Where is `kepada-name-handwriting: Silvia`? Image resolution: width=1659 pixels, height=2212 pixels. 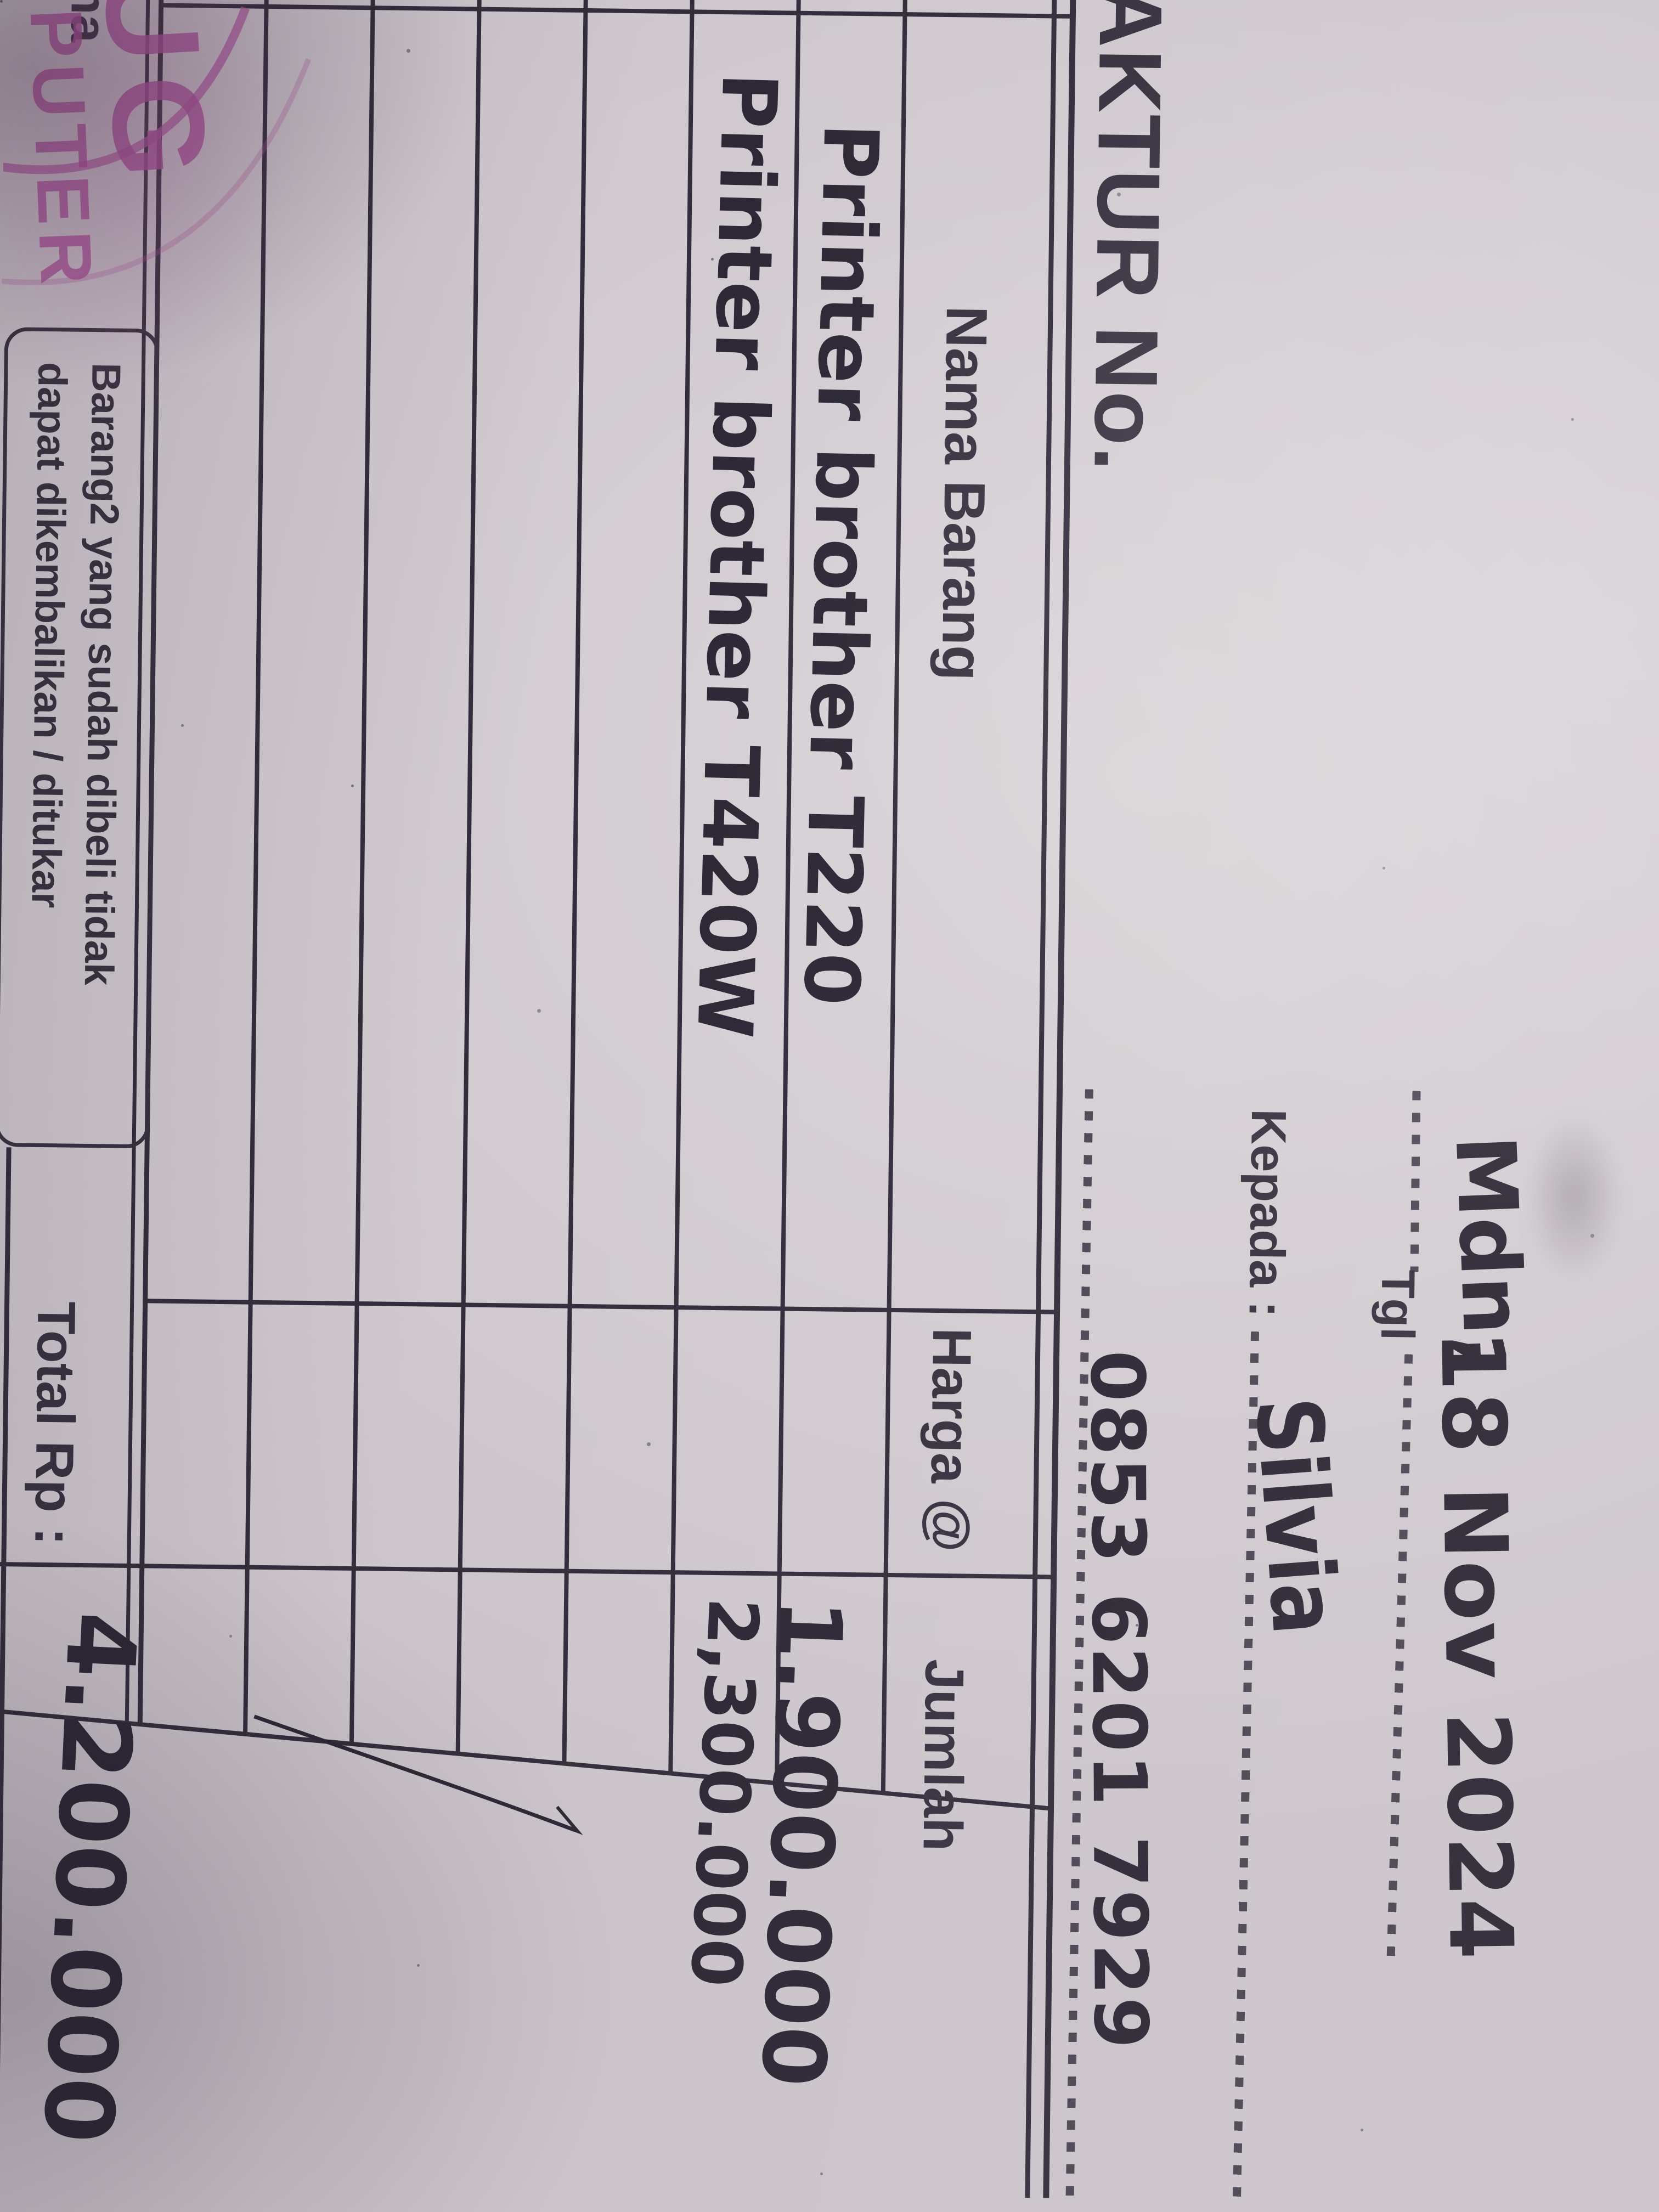
kepada-name-handwriting: Silvia is located at coordinates (1297, 1516).